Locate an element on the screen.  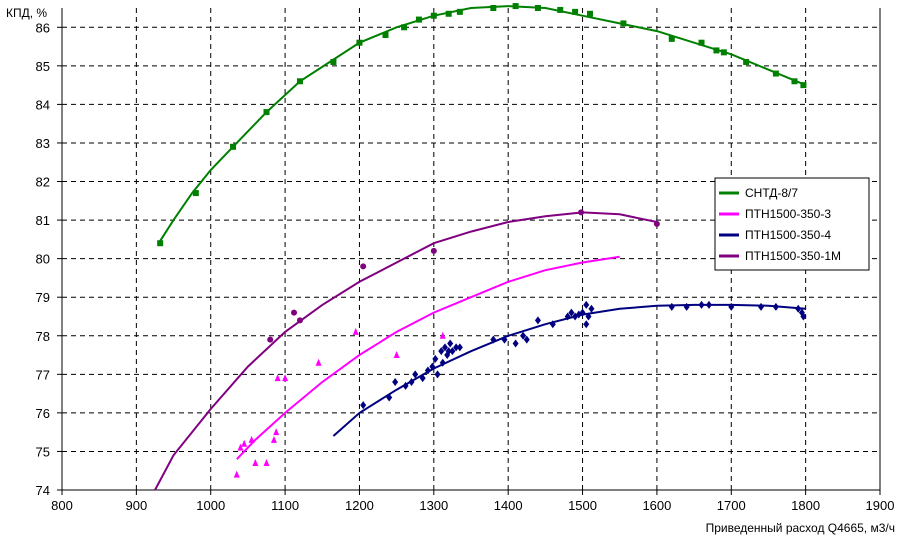
legend-box is located at coordinates (792, 224).